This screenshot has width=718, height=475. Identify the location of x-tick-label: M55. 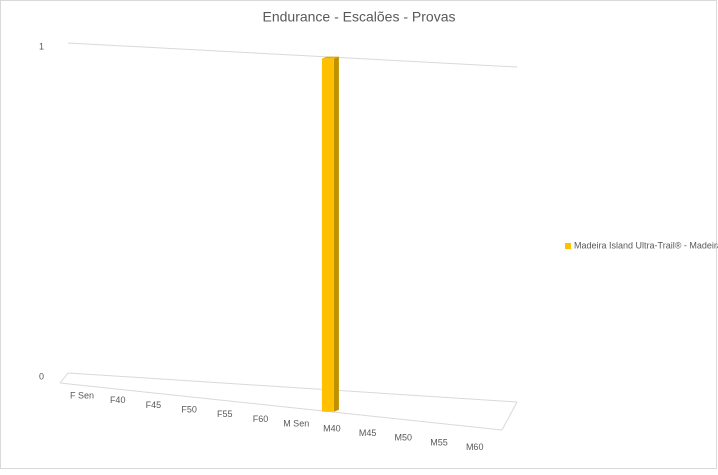
(439, 442).